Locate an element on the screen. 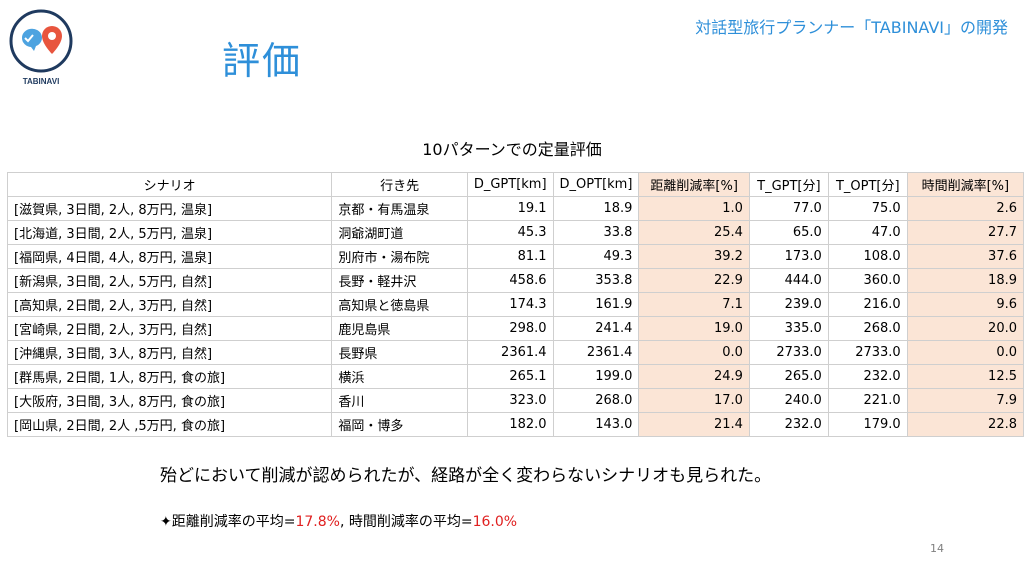 This screenshot has width=1024, height=576. cell-d-gpt: 174.3 is located at coordinates (510, 304).